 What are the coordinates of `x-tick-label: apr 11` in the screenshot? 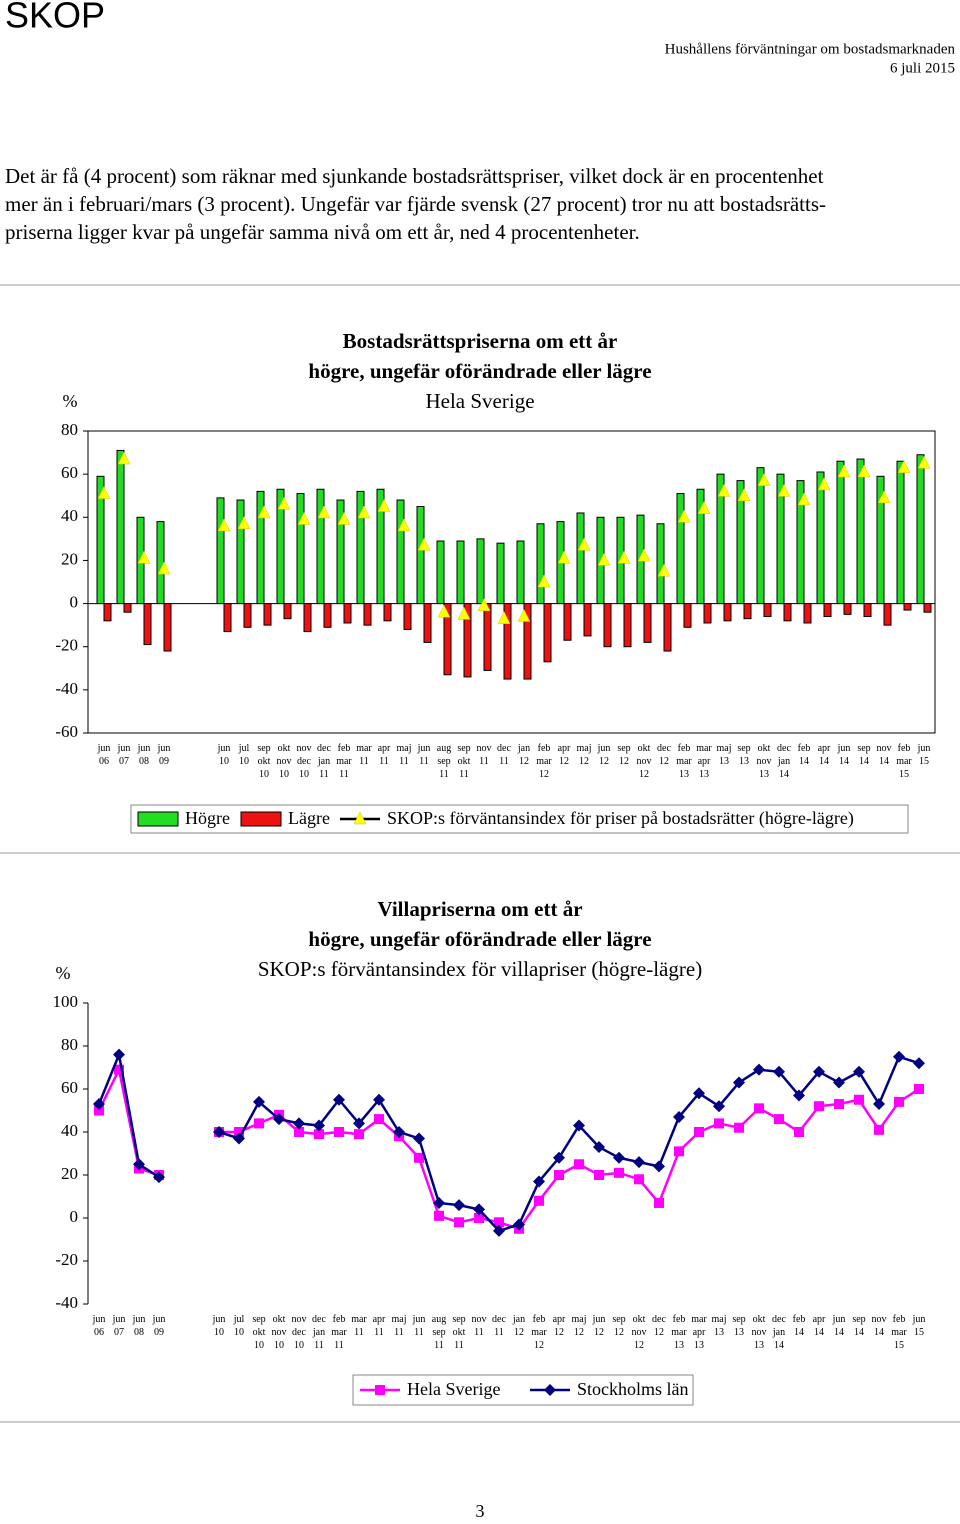 It's located at (379, 1326).